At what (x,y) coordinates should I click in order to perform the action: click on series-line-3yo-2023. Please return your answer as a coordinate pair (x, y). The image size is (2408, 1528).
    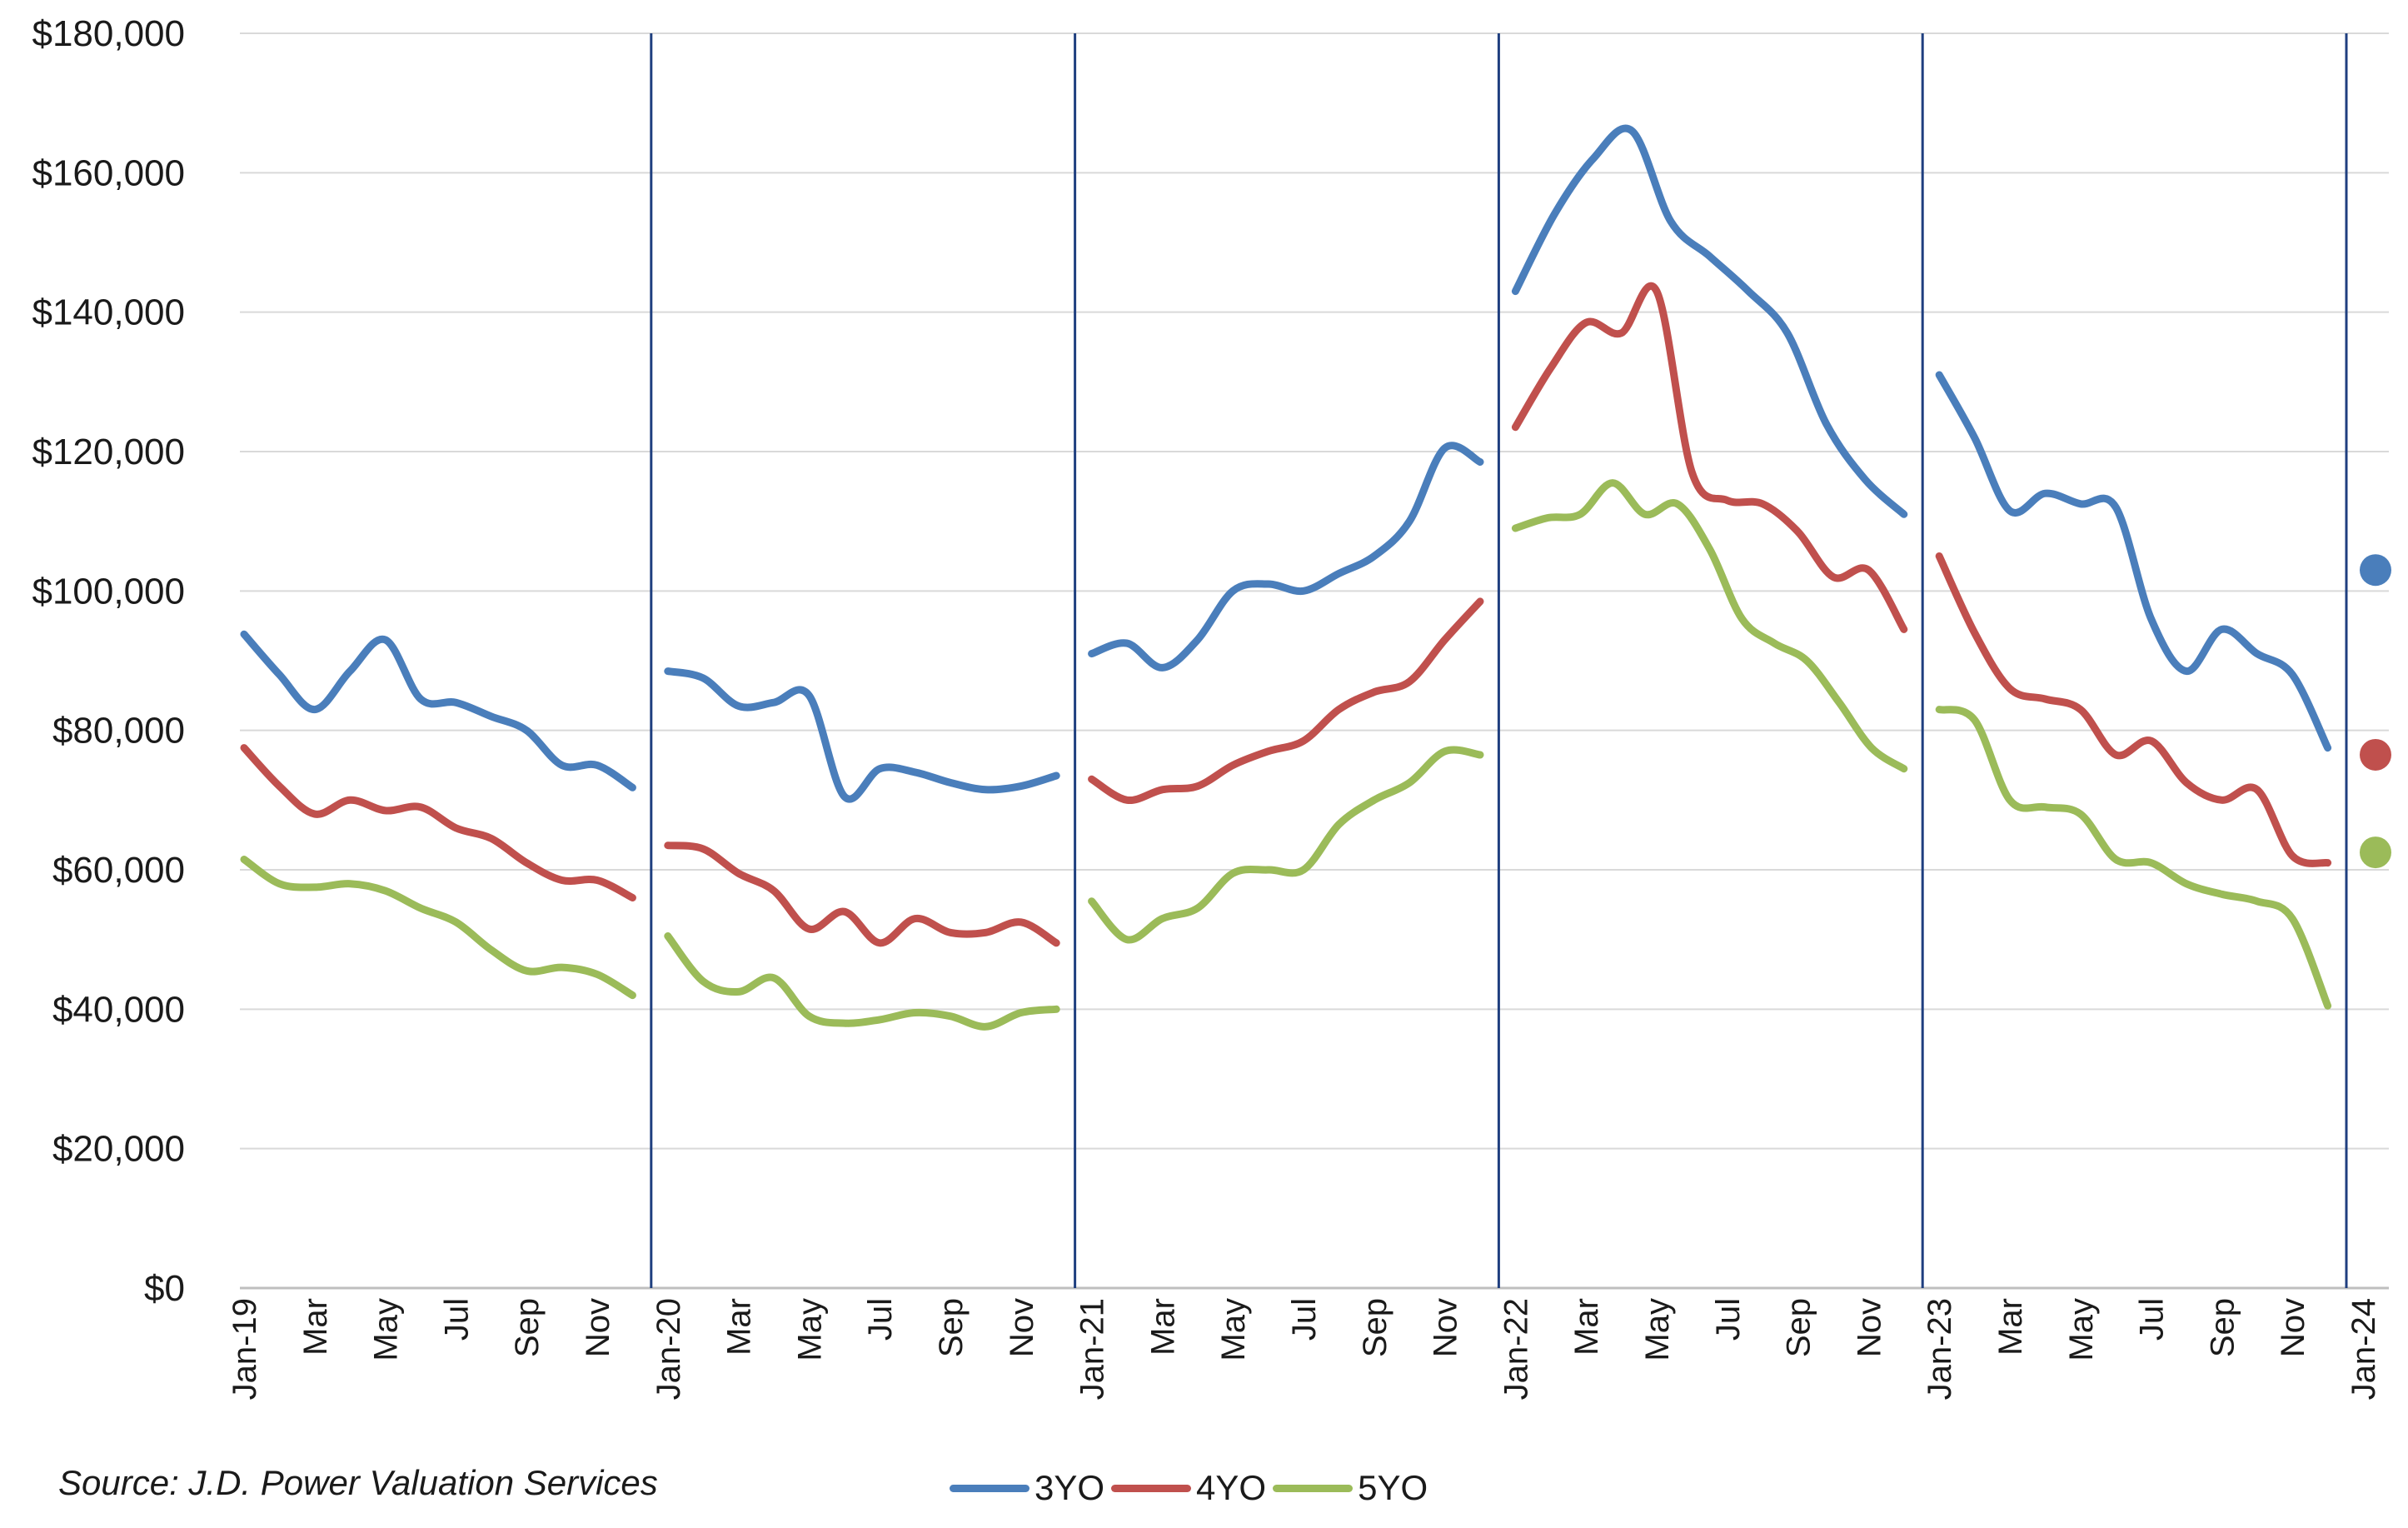
    Looking at the image, I should click on (2133, 561).